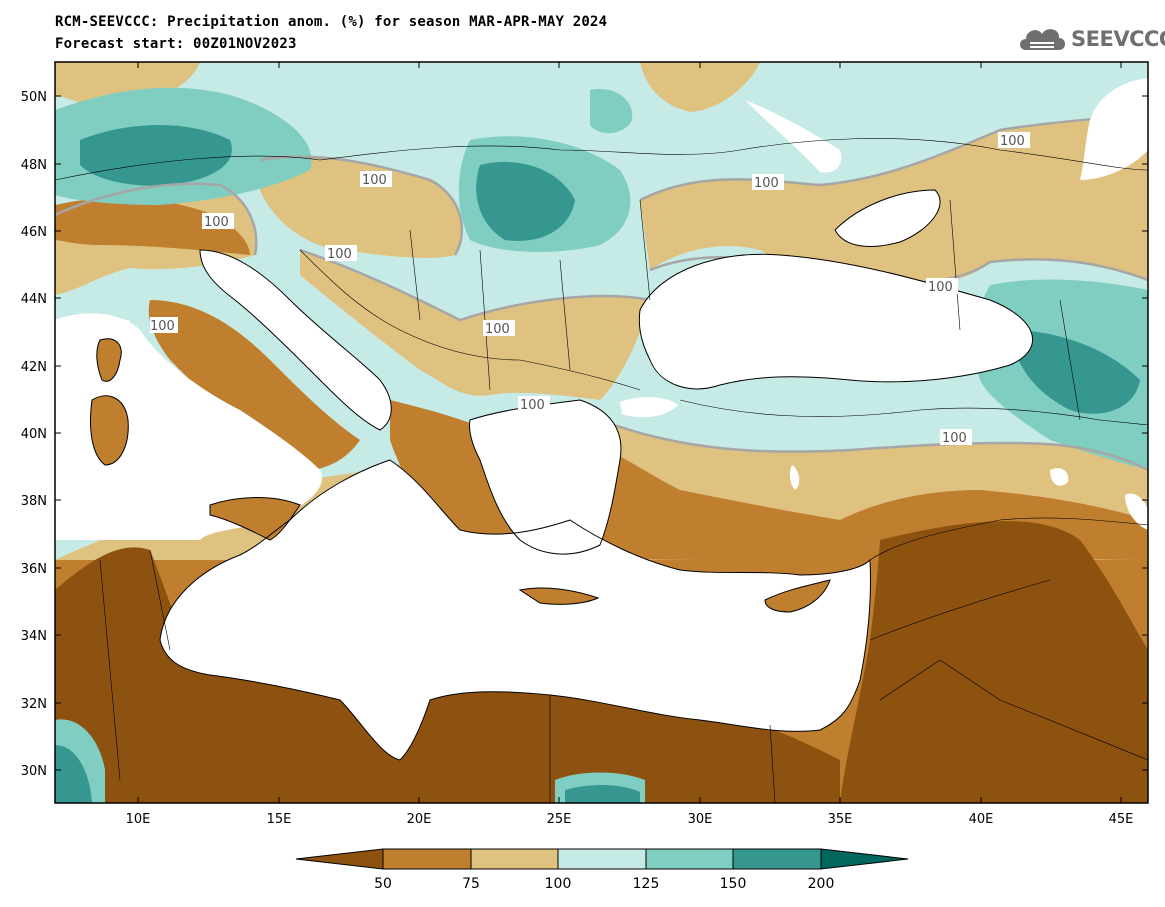  What do you see at coordinates (646, 884) in the screenshot?
I see `colorbar-label: 125` at bounding box center [646, 884].